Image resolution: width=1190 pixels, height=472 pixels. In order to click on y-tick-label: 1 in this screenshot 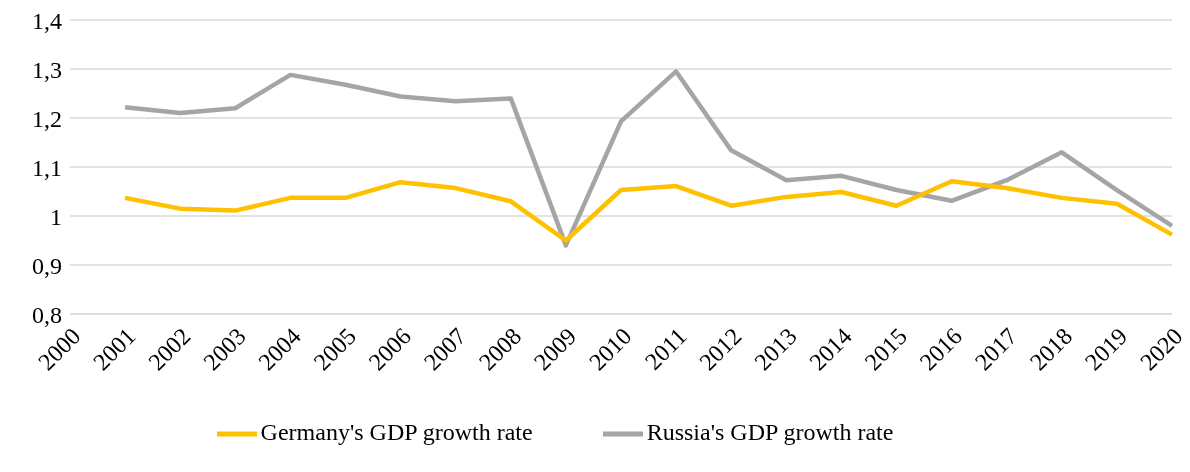, I will do `click(56, 216)`.